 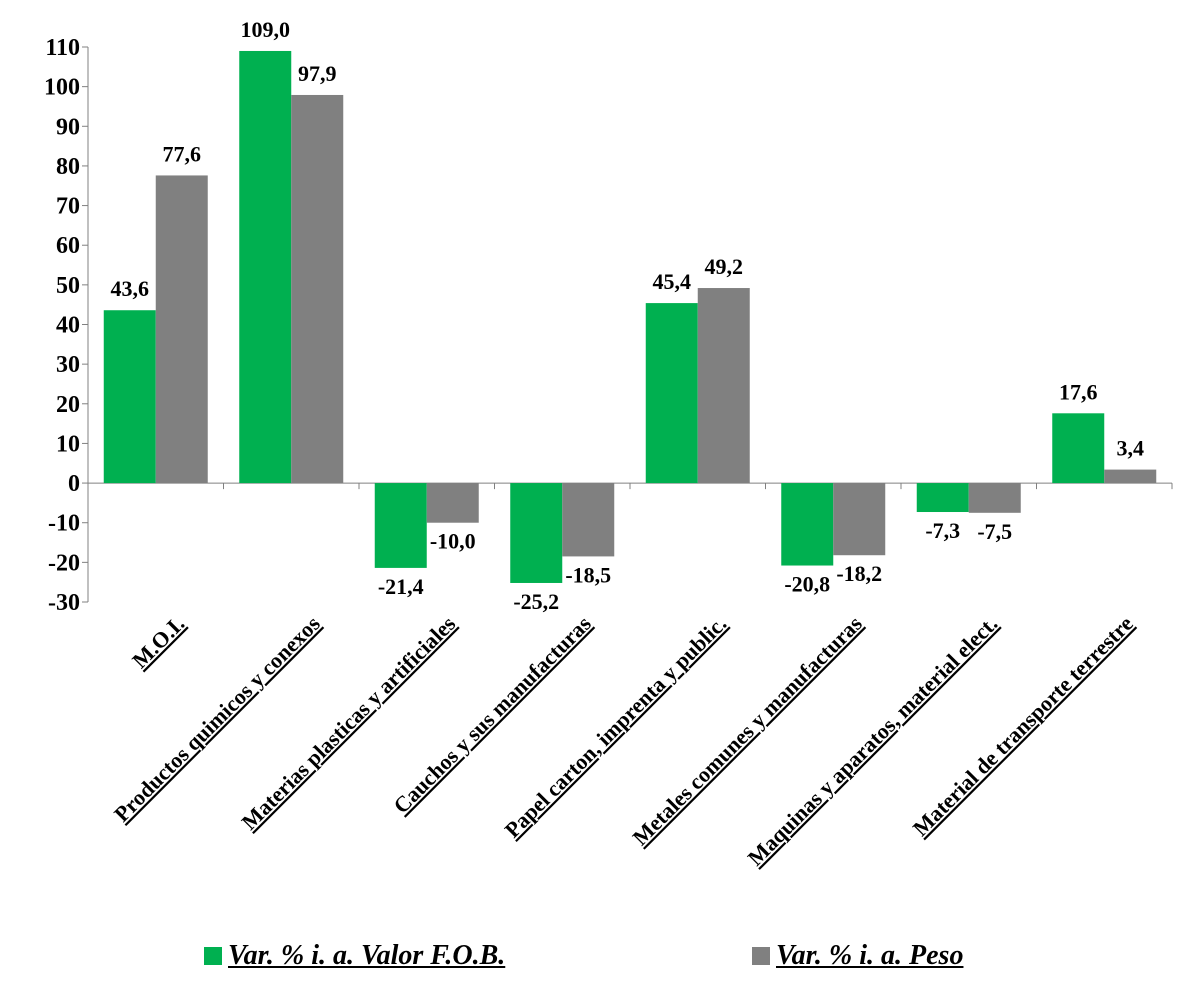 What do you see at coordinates (68, 405) in the screenshot?
I see `y-tick-label: 20` at bounding box center [68, 405].